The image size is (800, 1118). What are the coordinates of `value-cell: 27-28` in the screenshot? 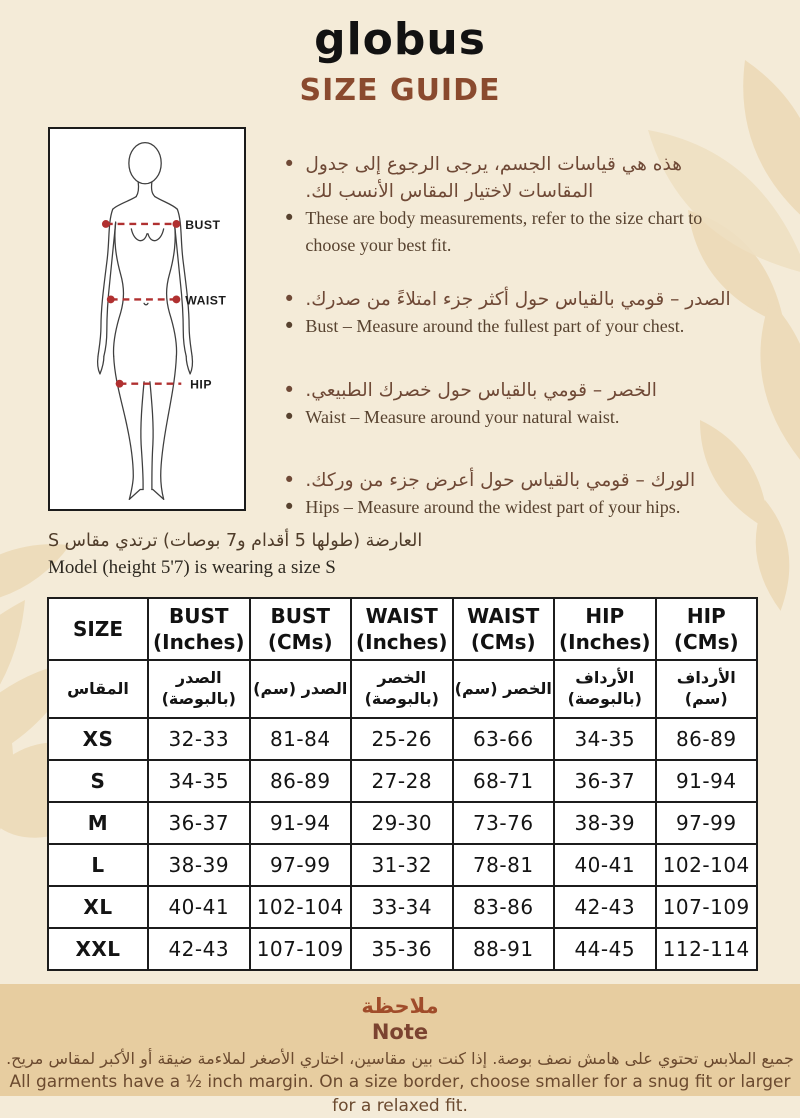 It's located at (402, 781).